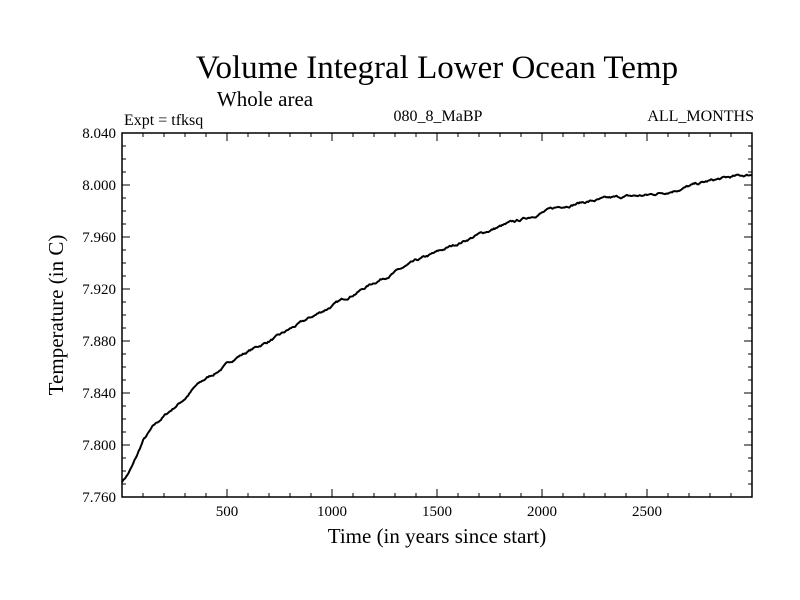 Image resolution: width=800 pixels, height=600 pixels. What do you see at coordinates (99, 498) in the screenshot?
I see `y-tick-label: 7.760` at bounding box center [99, 498].